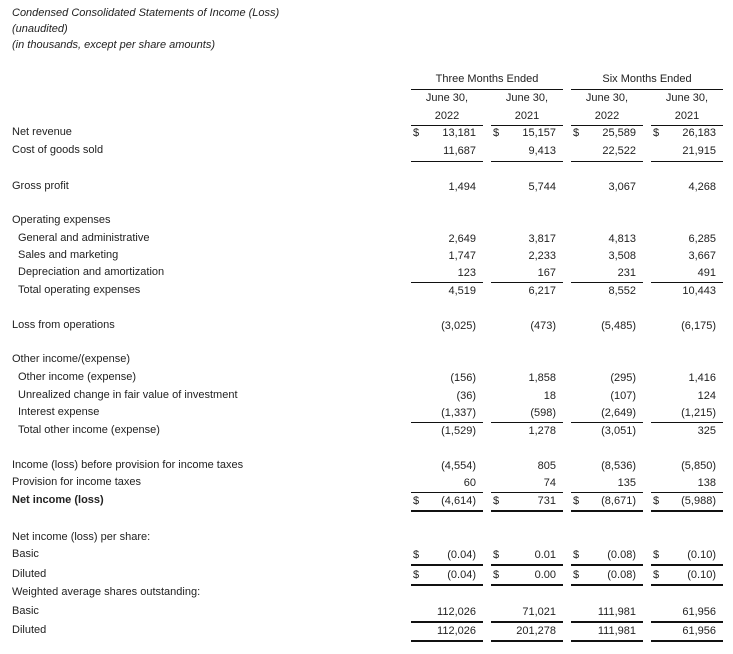 This screenshot has width=733, height=654. I want to click on table-cell: 10,443, so click(687, 291).